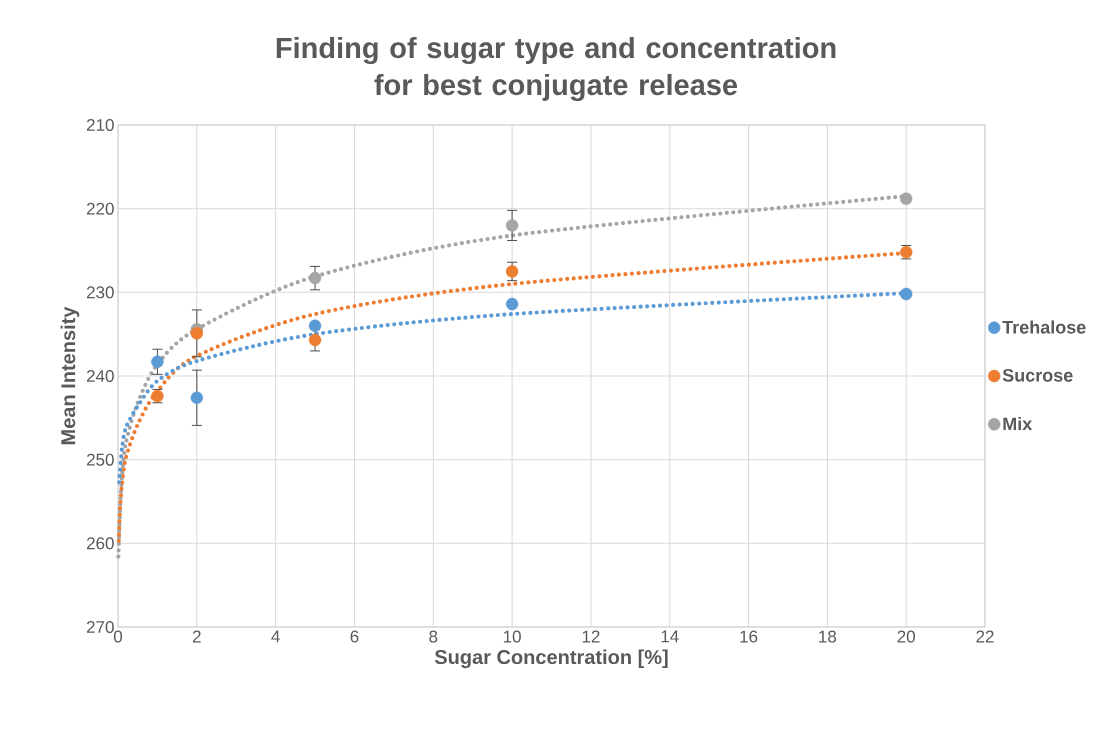  What do you see at coordinates (275, 636) in the screenshot?
I see `x-tick-label: 4` at bounding box center [275, 636].